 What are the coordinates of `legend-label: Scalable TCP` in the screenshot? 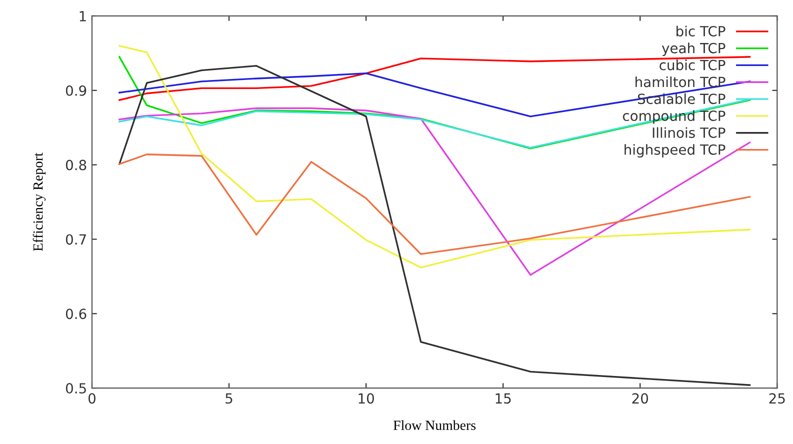 It's located at (682, 98).